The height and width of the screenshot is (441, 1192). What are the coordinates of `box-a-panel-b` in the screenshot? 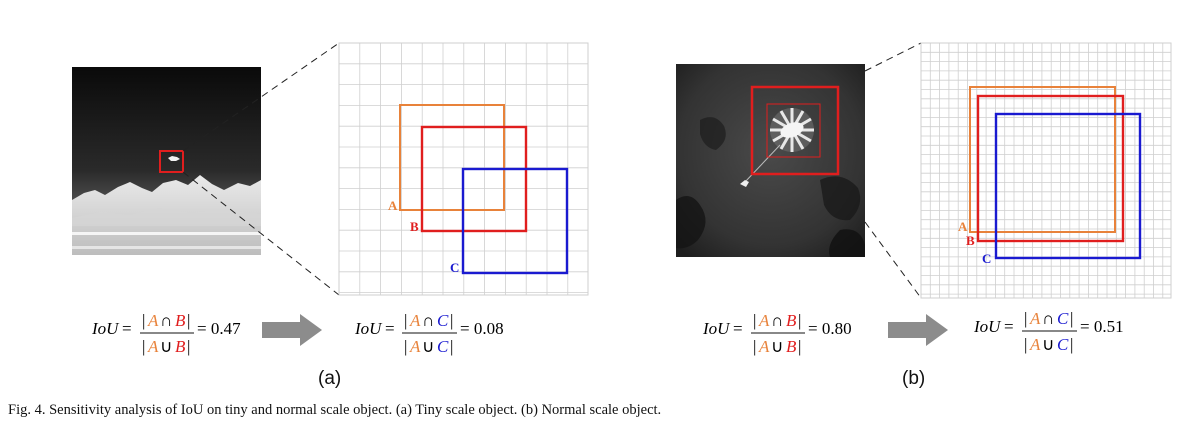 It's located at (1042, 159).